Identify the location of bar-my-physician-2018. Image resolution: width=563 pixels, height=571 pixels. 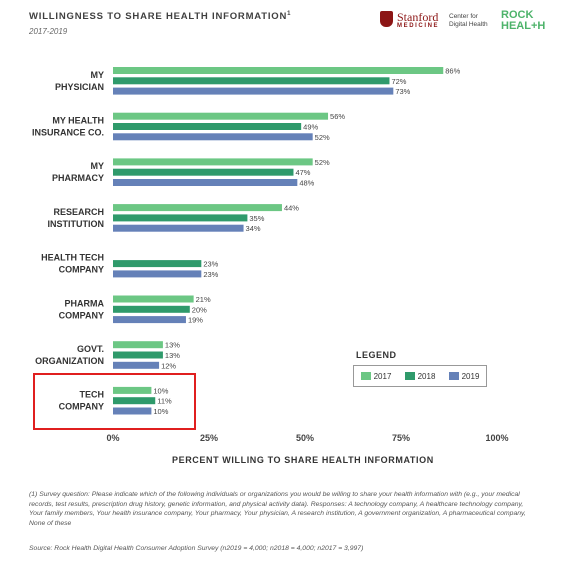
(251, 81).